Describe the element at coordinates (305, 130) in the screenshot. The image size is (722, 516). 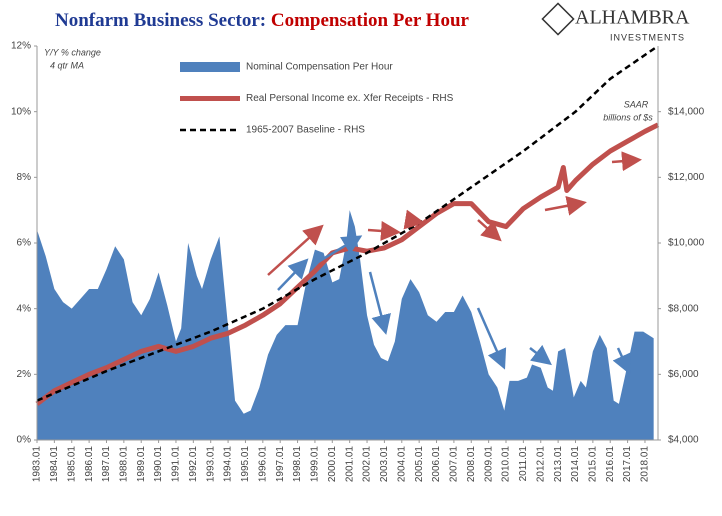
I see `legend-label: 1965-2007 Baseline - RHS` at that location.